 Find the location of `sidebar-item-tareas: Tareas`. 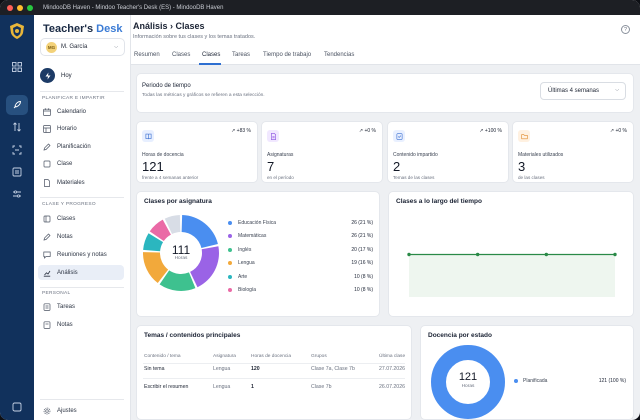

sidebar-item-tareas: Tareas is located at coordinates (81, 306).